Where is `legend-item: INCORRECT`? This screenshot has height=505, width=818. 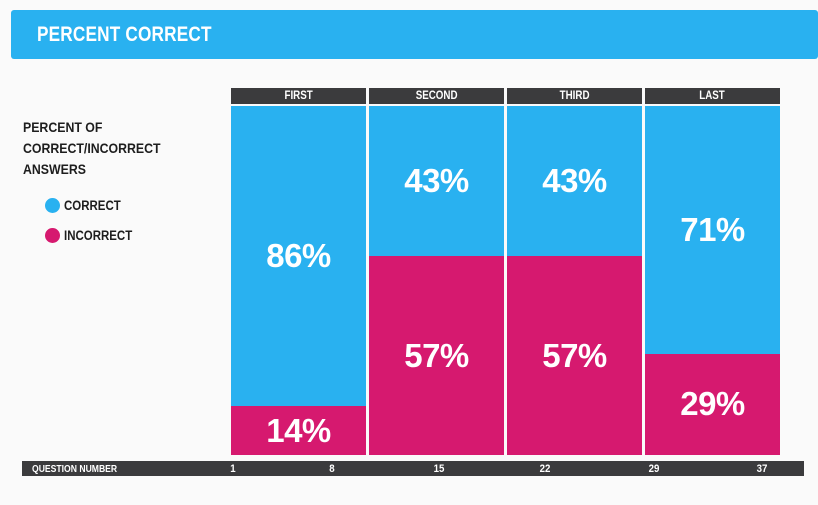
legend-item: INCORRECT is located at coordinates (94, 235).